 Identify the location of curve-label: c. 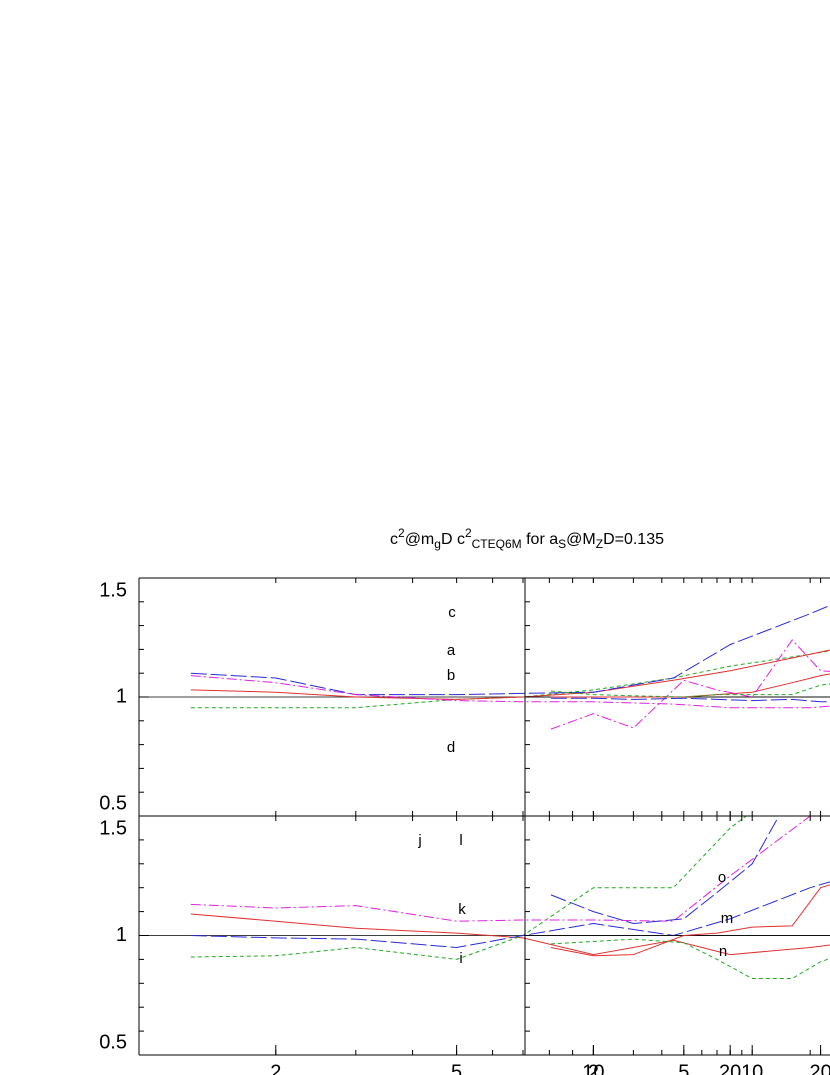
(452, 612).